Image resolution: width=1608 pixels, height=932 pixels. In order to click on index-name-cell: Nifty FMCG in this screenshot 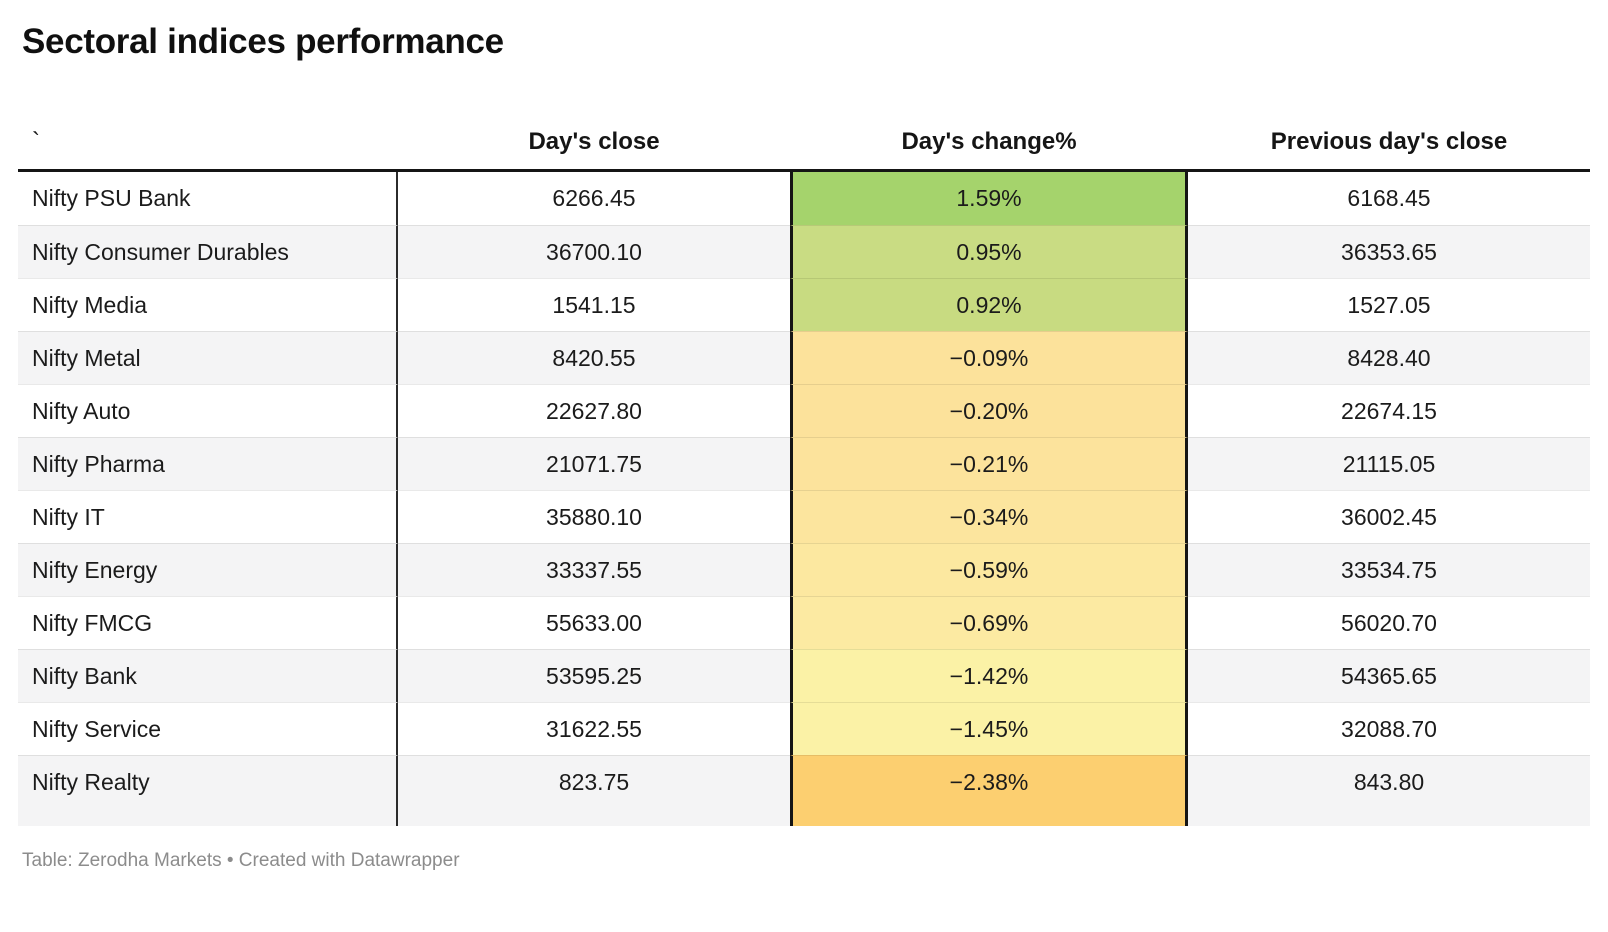, I will do `click(208, 622)`.